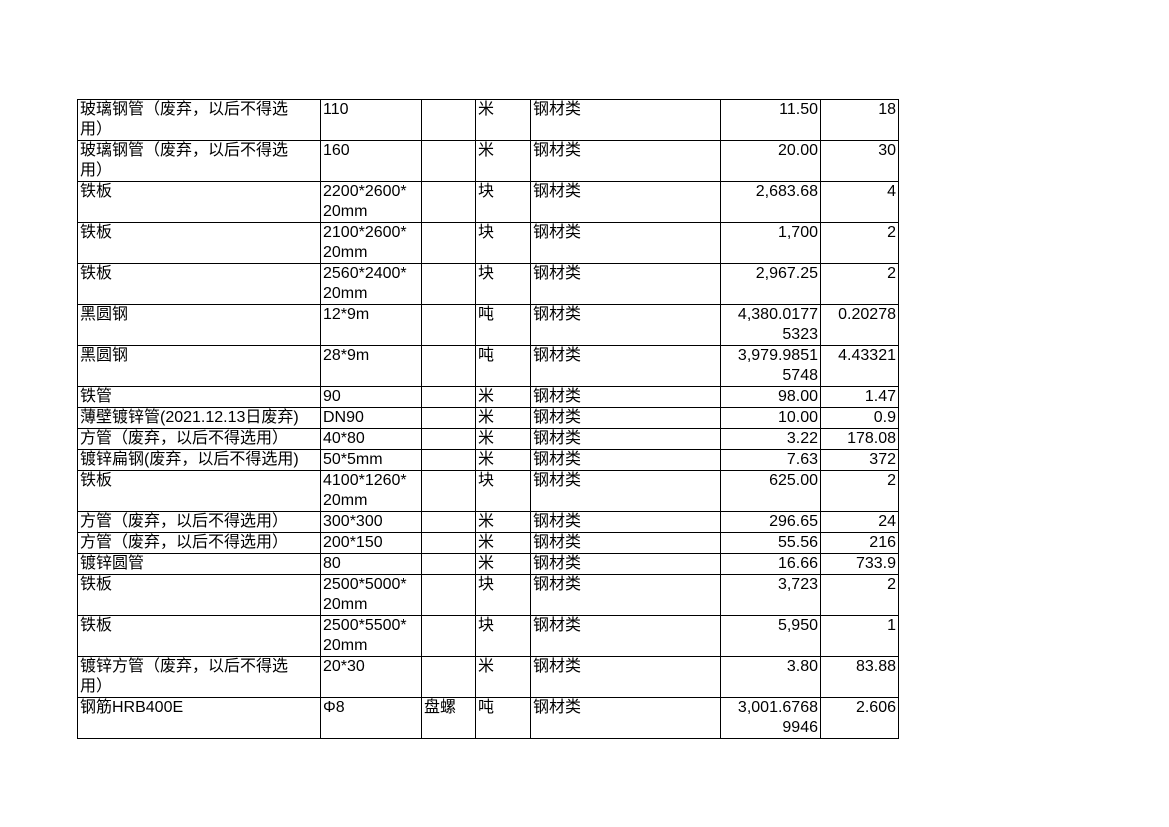 Image resolution: width=1169 pixels, height=827 pixels. What do you see at coordinates (488, 491) in the screenshot?
I see `table-row: 铁板 4100*1260* 20mm 块钢材类 625.00 2` at bounding box center [488, 491].